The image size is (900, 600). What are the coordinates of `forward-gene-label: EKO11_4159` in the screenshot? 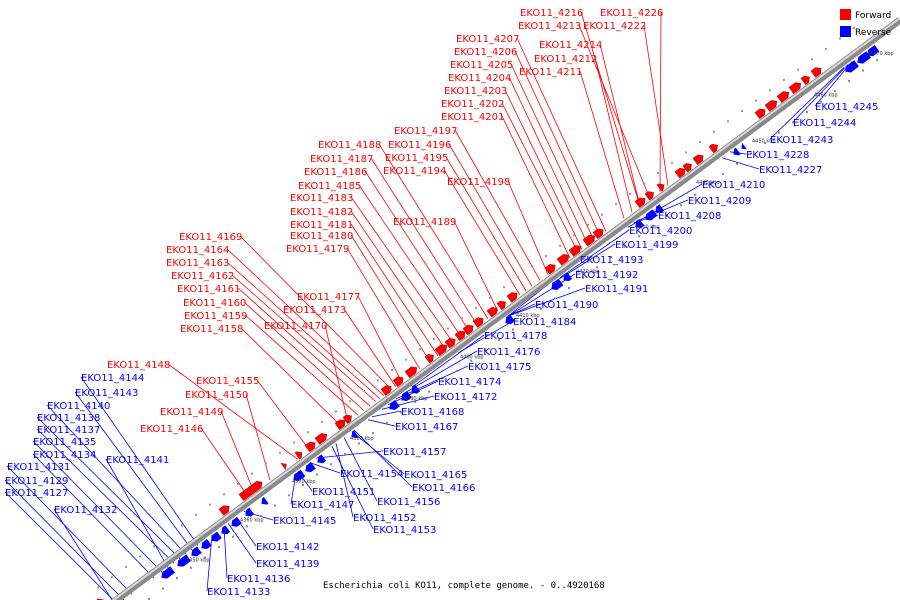 It's located at (215, 316).